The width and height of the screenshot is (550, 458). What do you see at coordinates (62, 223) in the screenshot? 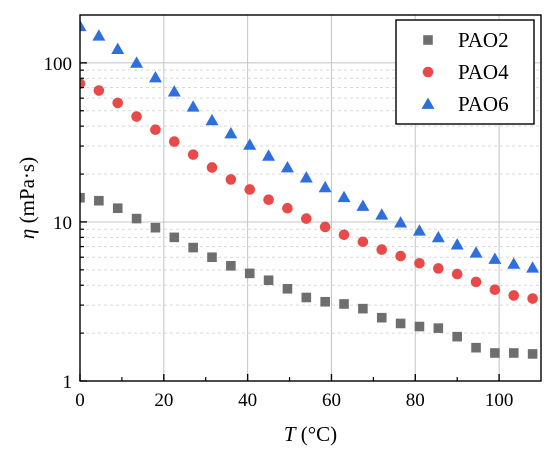
I see `y-tick-label: 10` at bounding box center [62, 223].